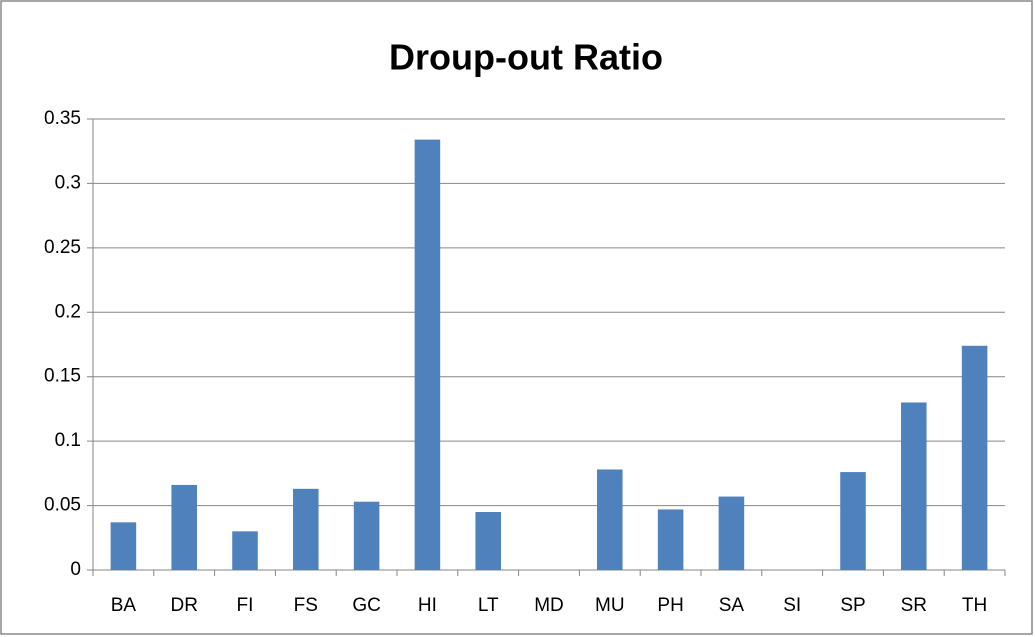 The height and width of the screenshot is (637, 1035). Describe the element at coordinates (488, 605) in the screenshot. I see `x-tick-label: LT` at that location.